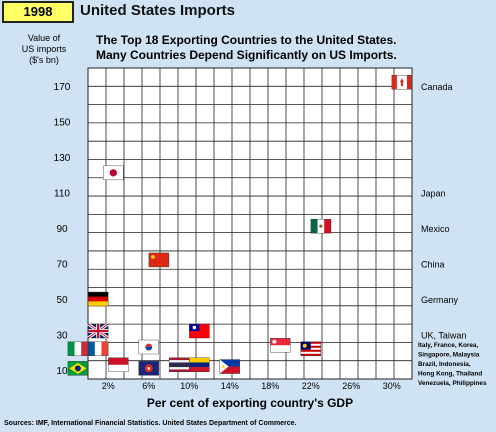  What do you see at coordinates (452, 383) in the screenshot?
I see `country-note-line: Venezuela, Philippines` at bounding box center [452, 383].